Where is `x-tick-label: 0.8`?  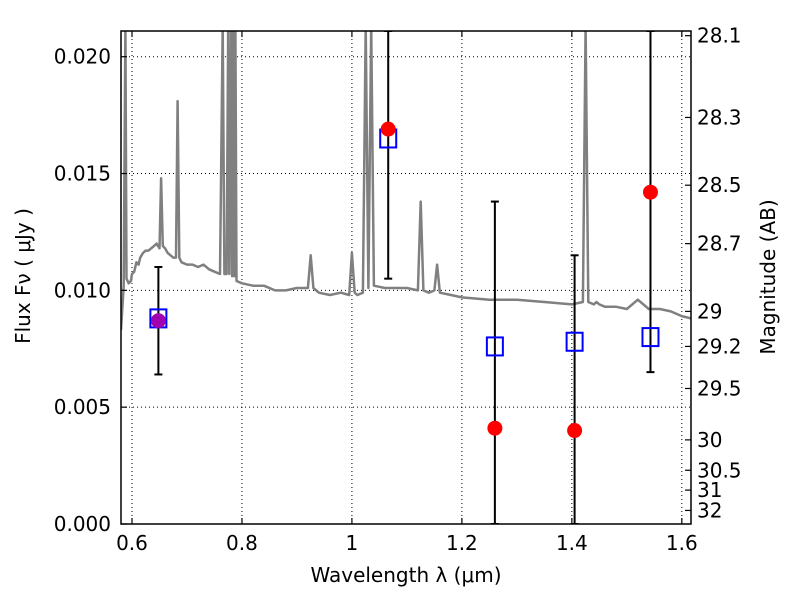
x-tick-label: 0.8 is located at coordinates (242, 543).